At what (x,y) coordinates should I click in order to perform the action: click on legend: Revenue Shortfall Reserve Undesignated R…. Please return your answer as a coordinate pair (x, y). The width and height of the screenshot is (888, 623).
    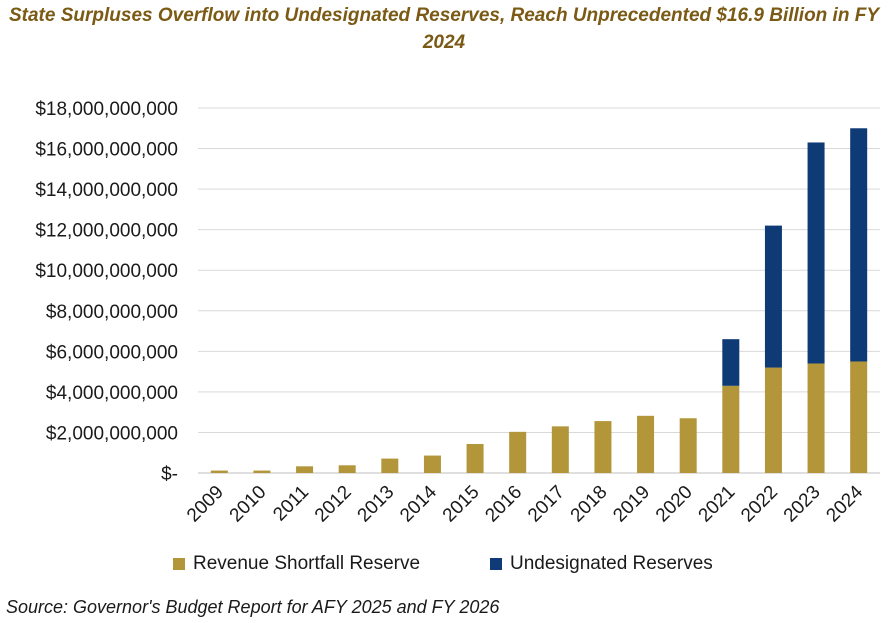
    Looking at the image, I should click on (444, 565).